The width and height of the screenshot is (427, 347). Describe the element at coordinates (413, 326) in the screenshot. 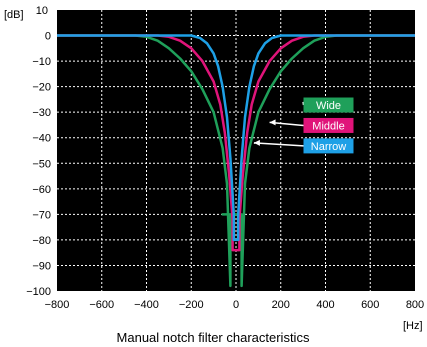

I see `x-unit-label: [Hz]` at that location.